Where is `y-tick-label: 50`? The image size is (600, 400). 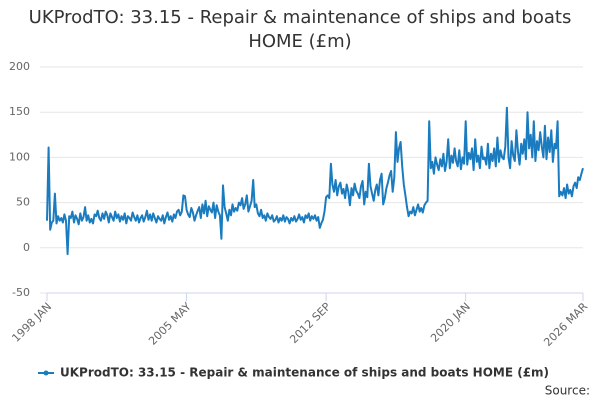 y-tick-label: 50 is located at coordinates (23, 202).